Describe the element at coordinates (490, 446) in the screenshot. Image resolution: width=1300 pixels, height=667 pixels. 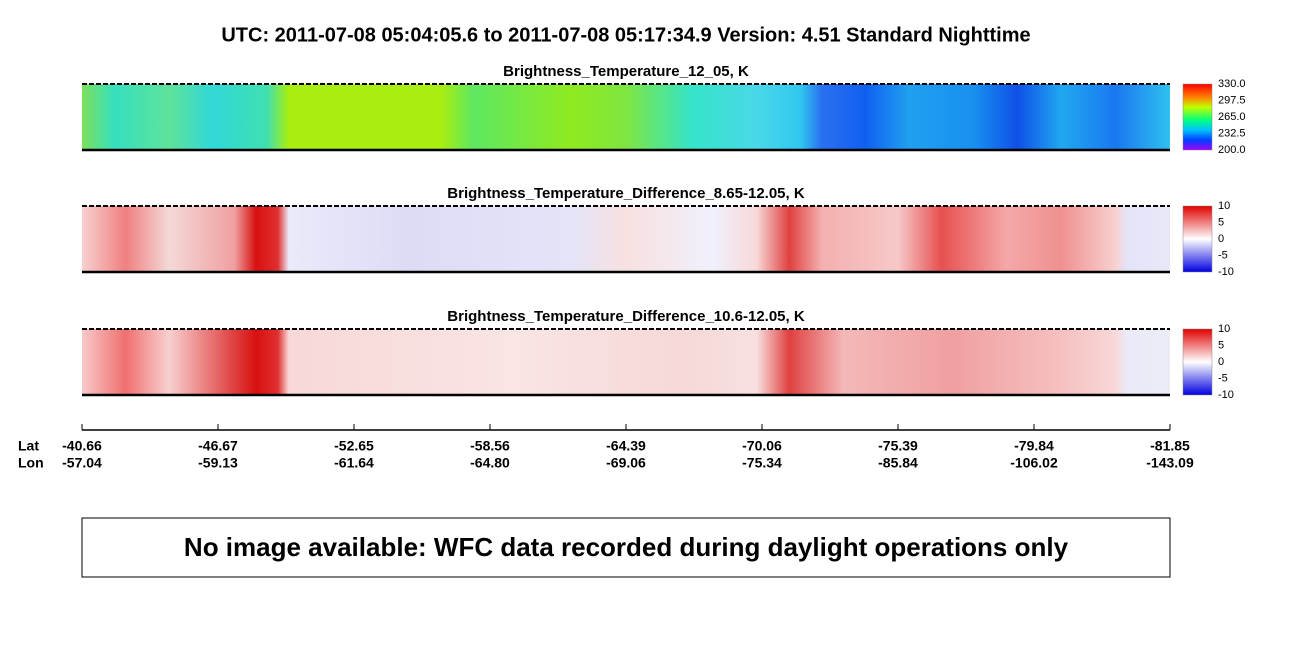
I see `lat-tick-label: -58.56` at that location.